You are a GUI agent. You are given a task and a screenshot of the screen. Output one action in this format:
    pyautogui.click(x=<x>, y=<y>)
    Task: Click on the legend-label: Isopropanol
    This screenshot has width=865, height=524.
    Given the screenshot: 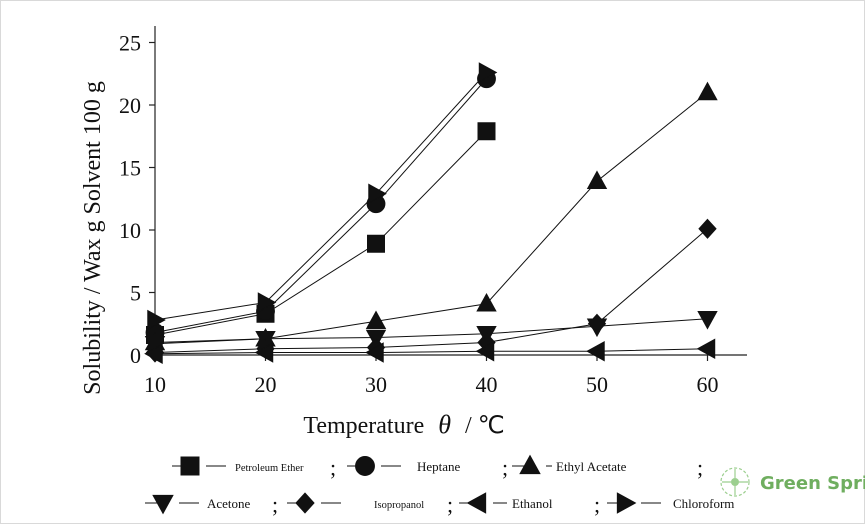 What is the action you would take?
    pyautogui.click(x=399, y=505)
    